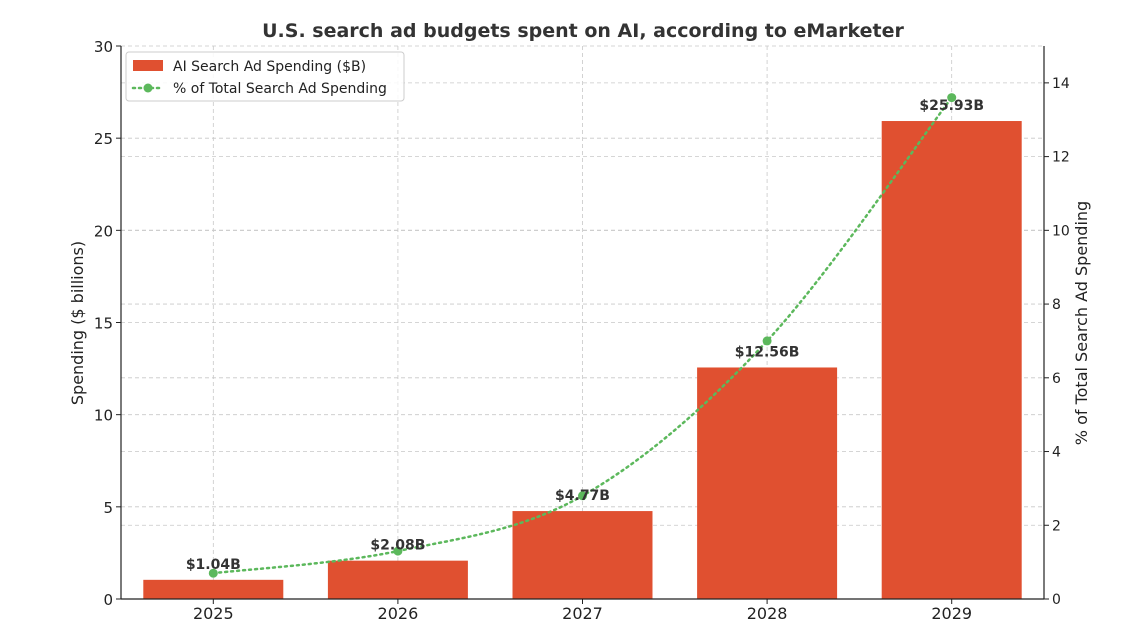  I want to click on bar-value-label: $25.93B, so click(951, 106).